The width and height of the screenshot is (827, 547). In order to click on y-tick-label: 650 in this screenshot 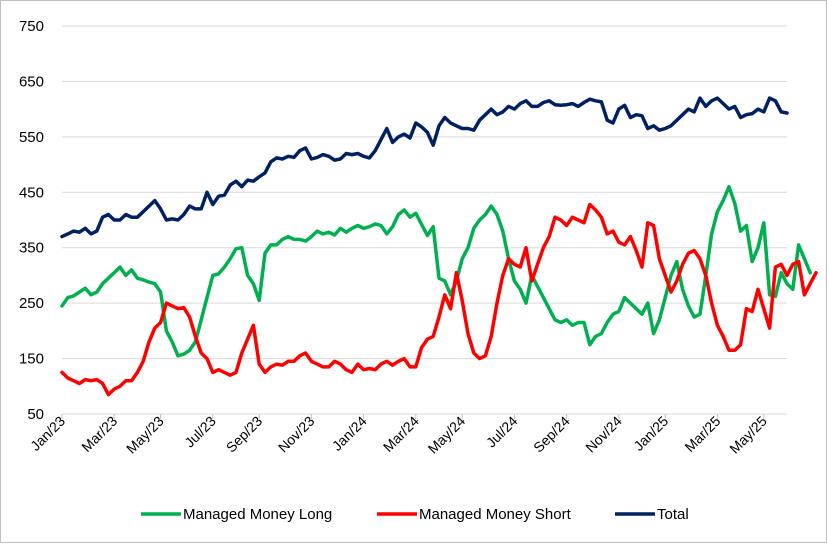, I will do `click(31, 81)`.